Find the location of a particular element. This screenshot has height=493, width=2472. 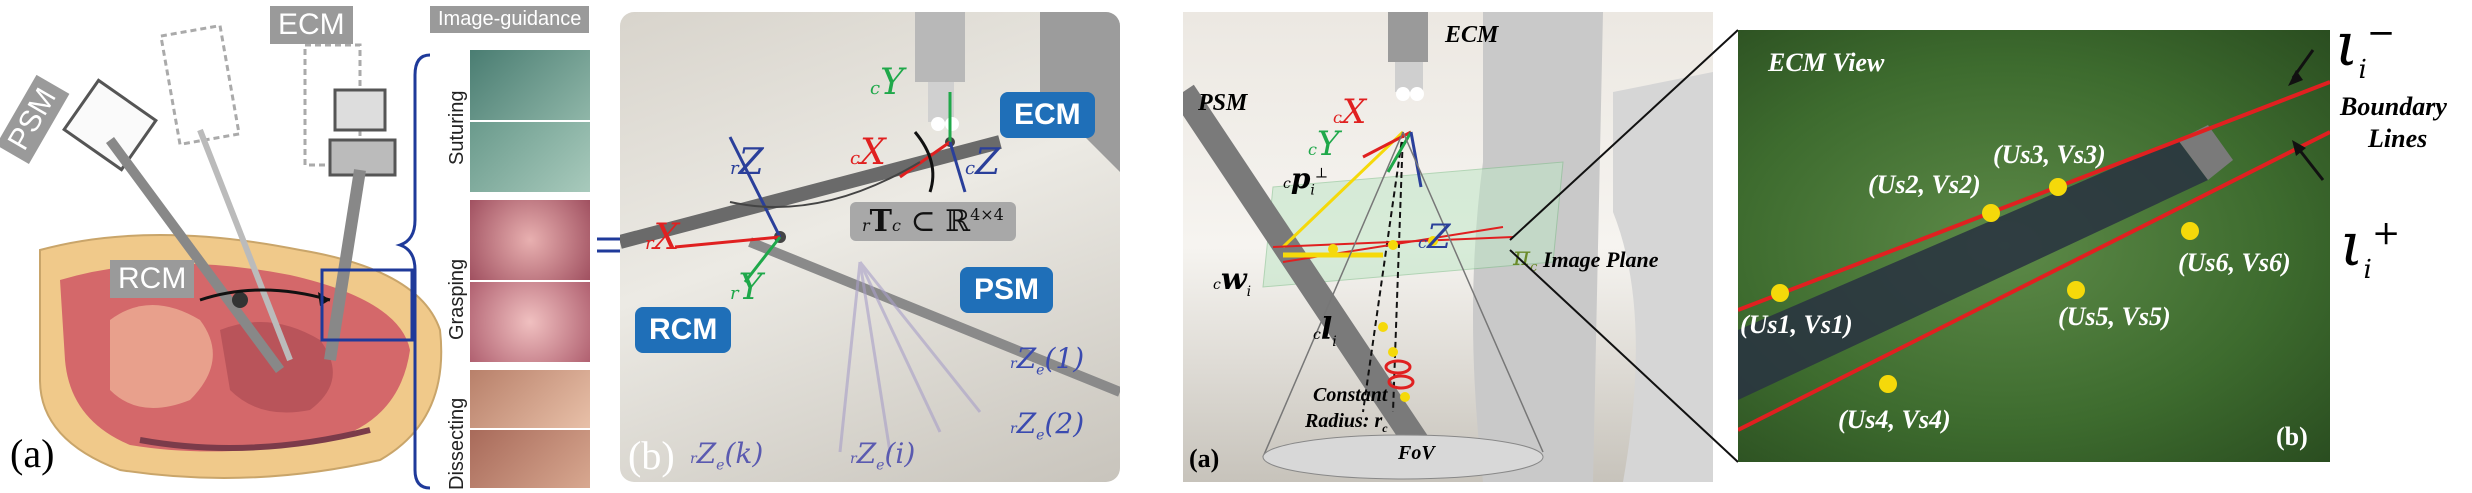

ze-i: rZe(i) is located at coordinates (883, 455).